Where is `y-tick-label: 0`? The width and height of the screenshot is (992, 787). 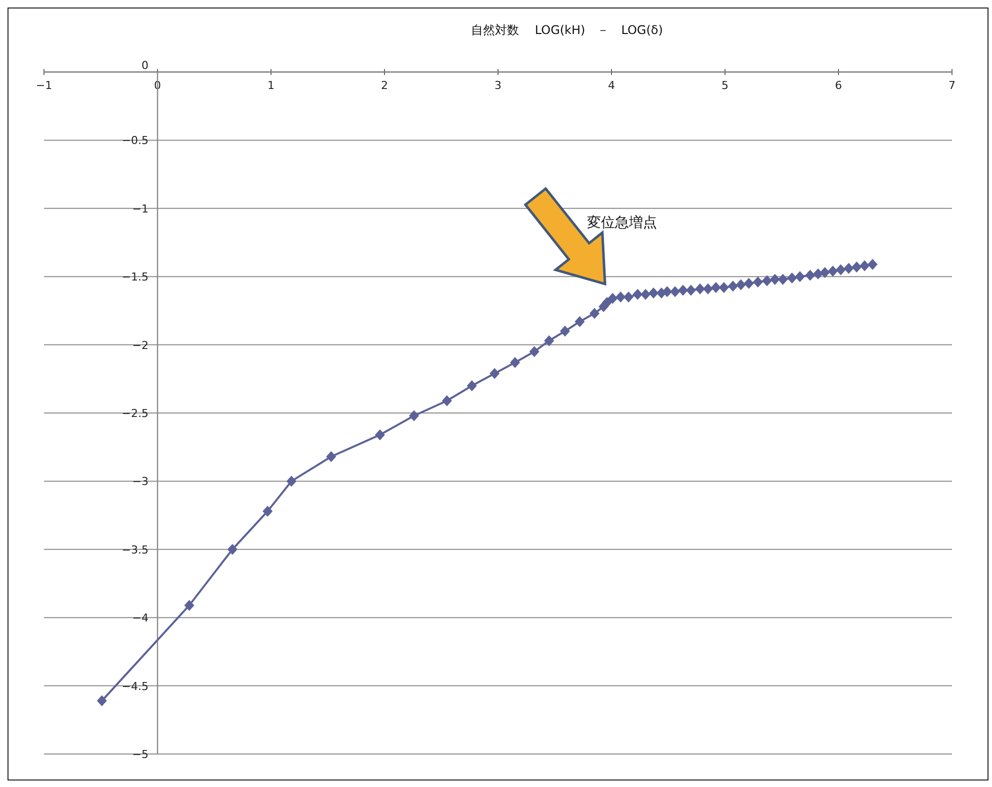 y-tick-label: 0 is located at coordinates (145, 65).